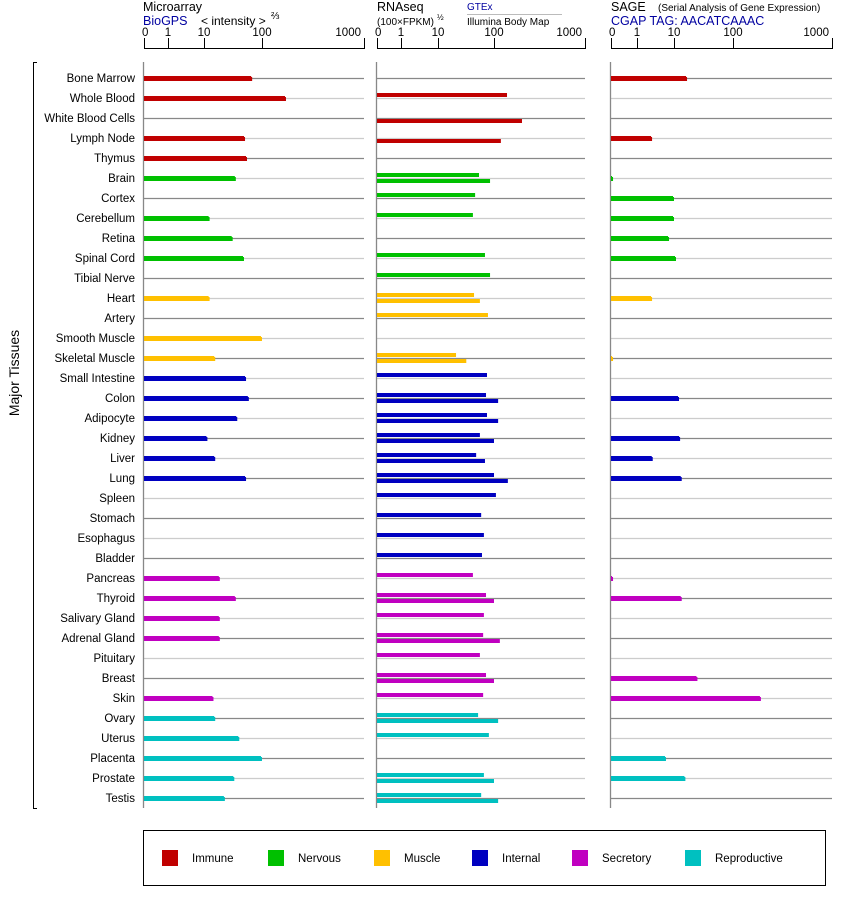  I want to click on tissue-row: Liver, so click(381, 459).